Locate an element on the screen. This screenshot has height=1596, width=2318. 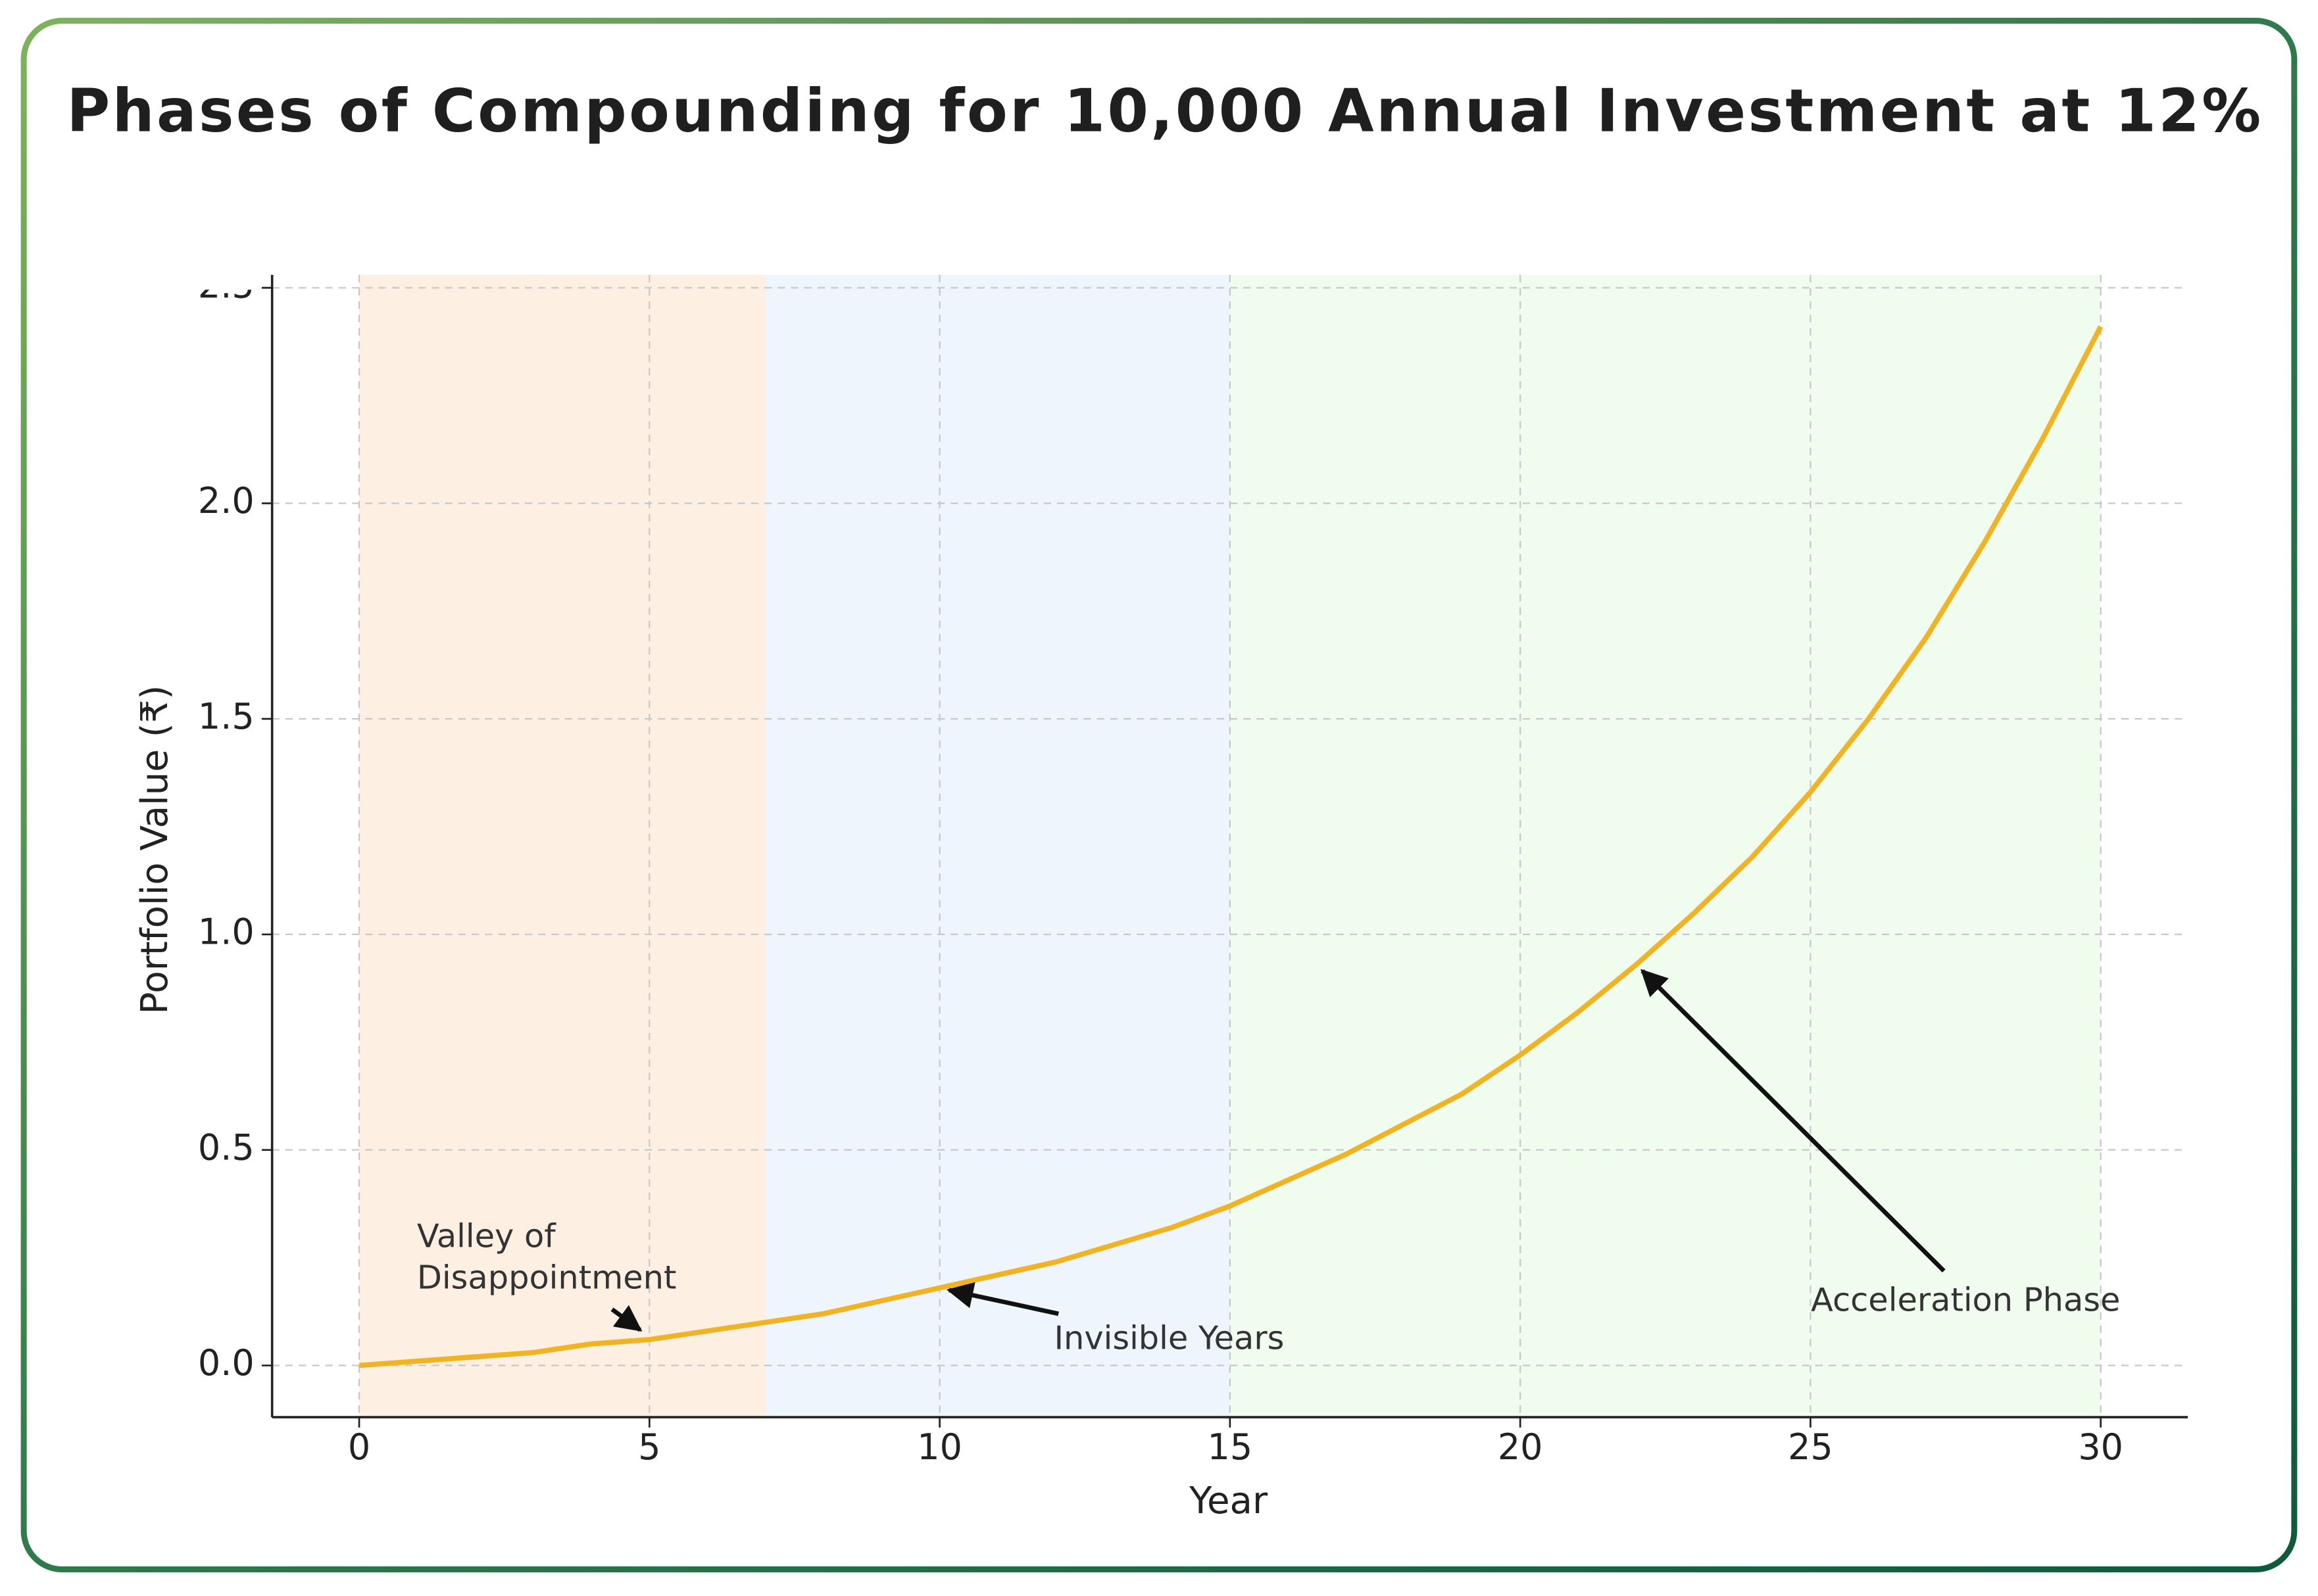
y-axis-label: Portfolio Value (₹) is located at coordinates (155, 850).